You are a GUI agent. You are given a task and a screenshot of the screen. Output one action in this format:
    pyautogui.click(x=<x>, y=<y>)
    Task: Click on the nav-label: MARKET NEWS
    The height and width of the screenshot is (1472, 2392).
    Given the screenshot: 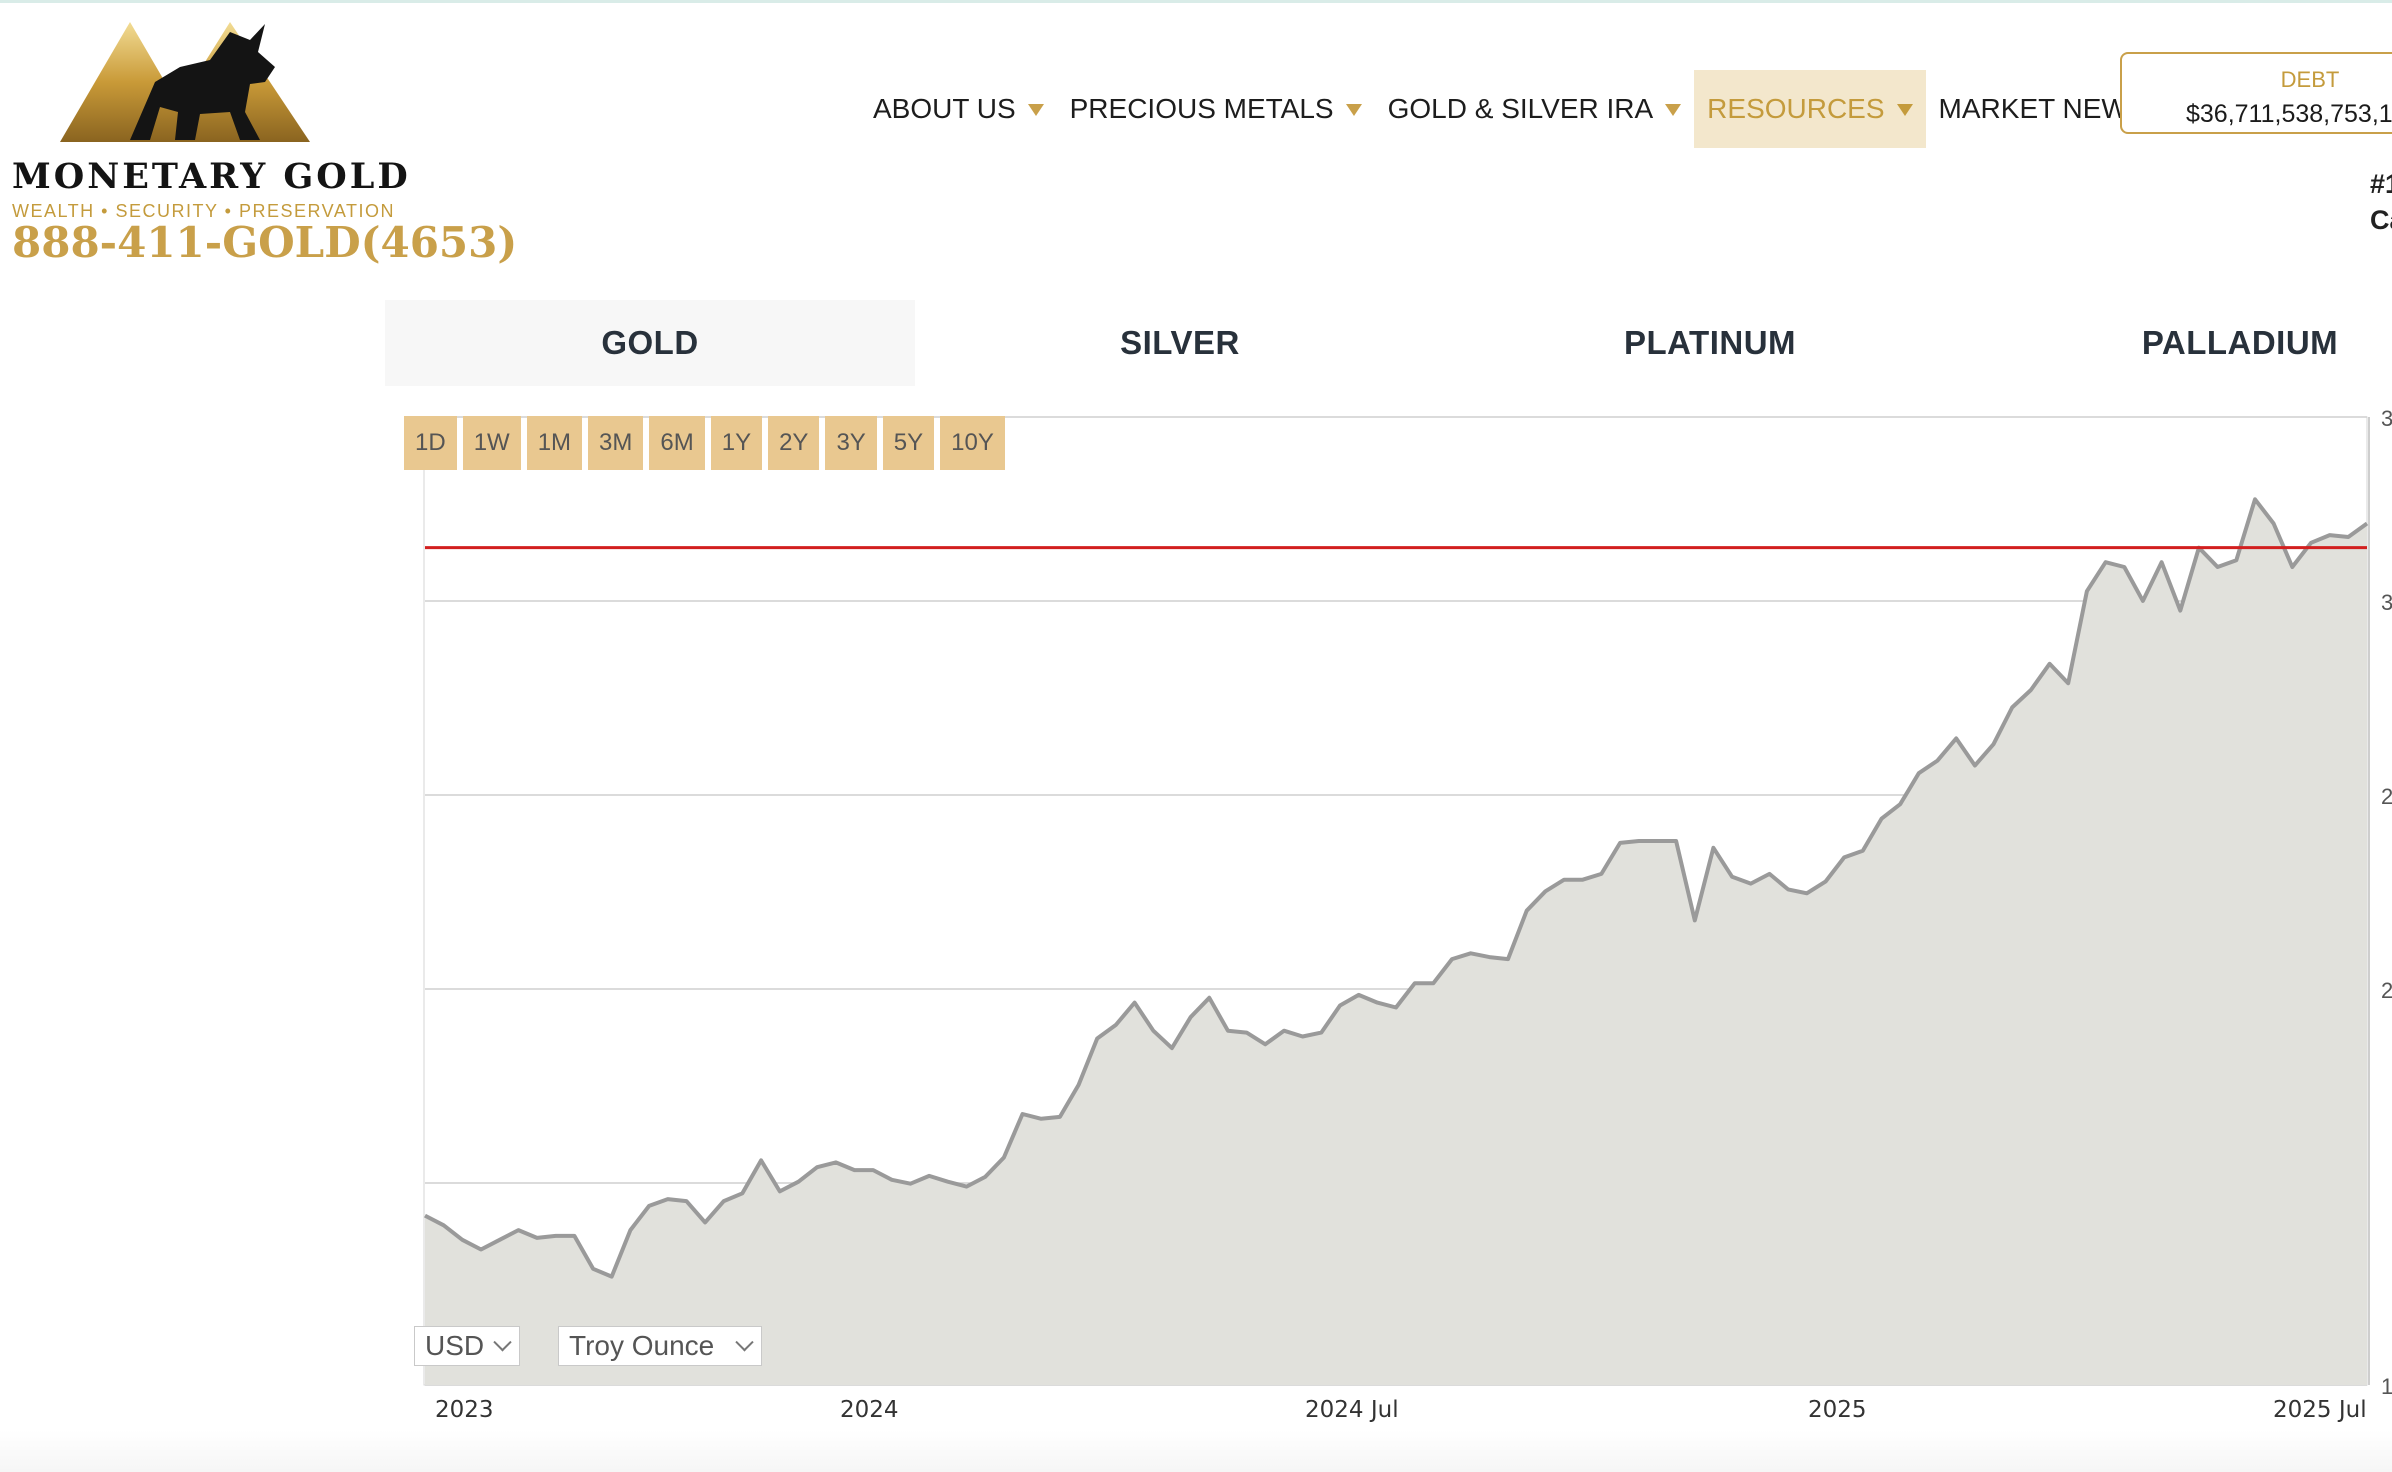 What is the action you would take?
    pyautogui.click(x=2042, y=108)
    